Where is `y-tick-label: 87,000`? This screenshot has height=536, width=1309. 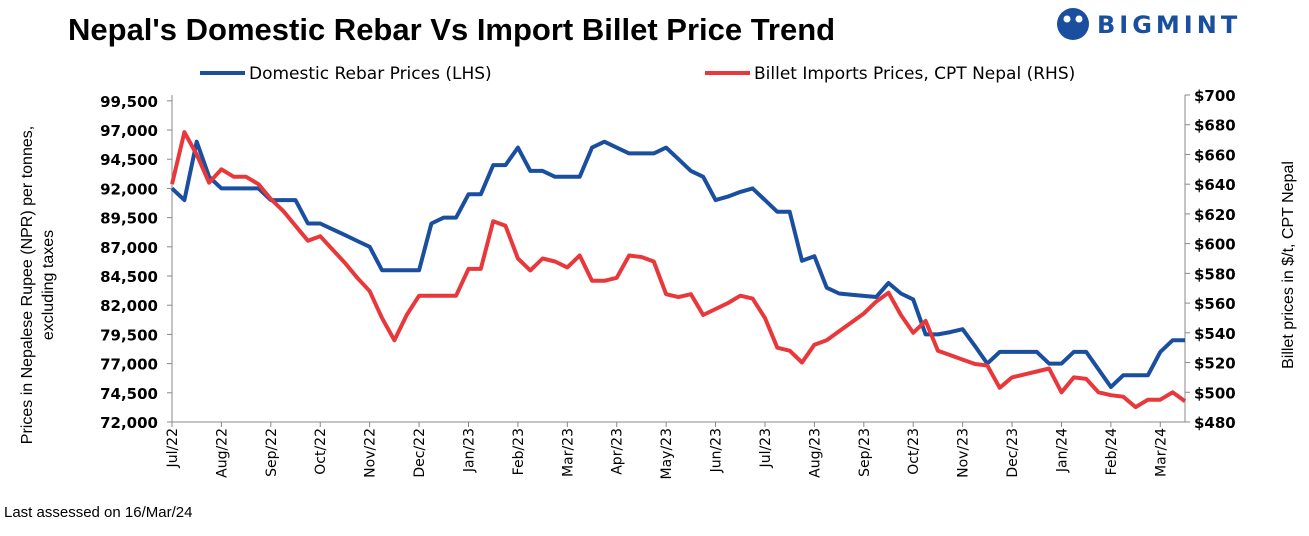 y-tick-label: 87,000 is located at coordinates (129, 248).